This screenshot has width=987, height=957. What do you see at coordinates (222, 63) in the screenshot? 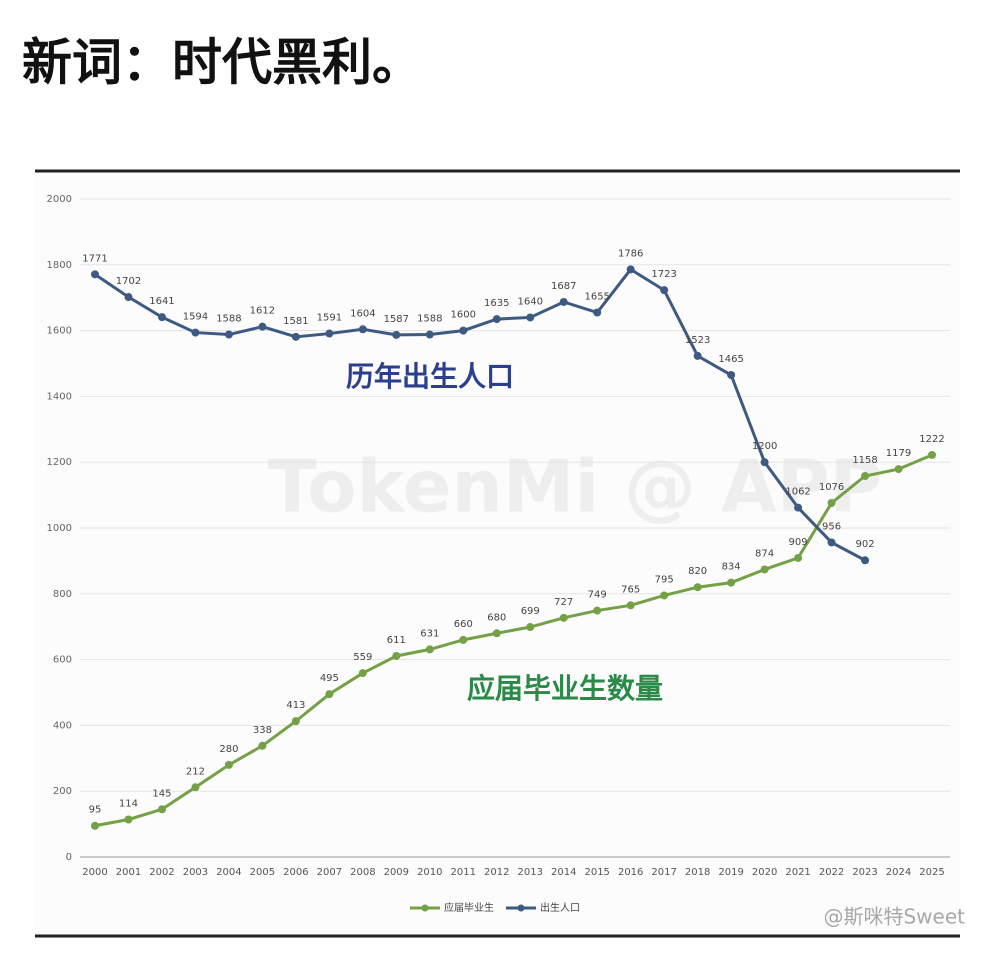
I see `post-title: 新词：时代黑利。` at bounding box center [222, 63].